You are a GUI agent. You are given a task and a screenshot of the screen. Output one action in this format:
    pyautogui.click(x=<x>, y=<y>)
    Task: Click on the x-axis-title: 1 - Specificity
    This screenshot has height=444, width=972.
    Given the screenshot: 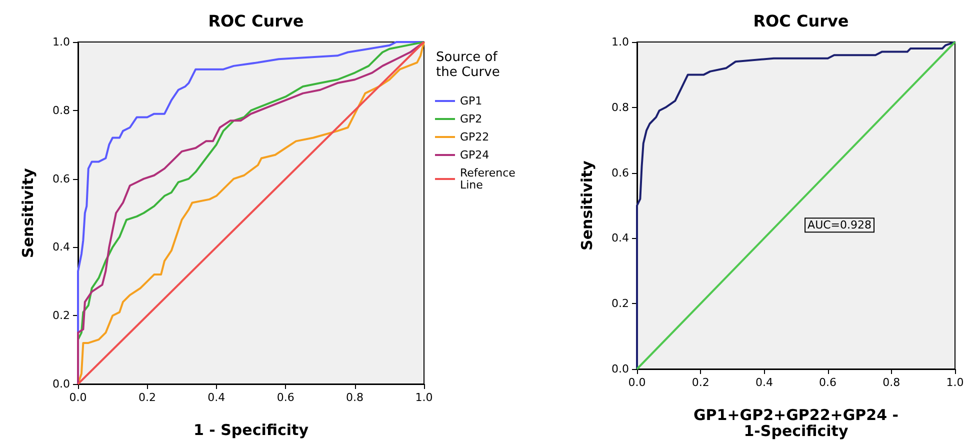 What is the action you would take?
    pyautogui.click(x=251, y=430)
    